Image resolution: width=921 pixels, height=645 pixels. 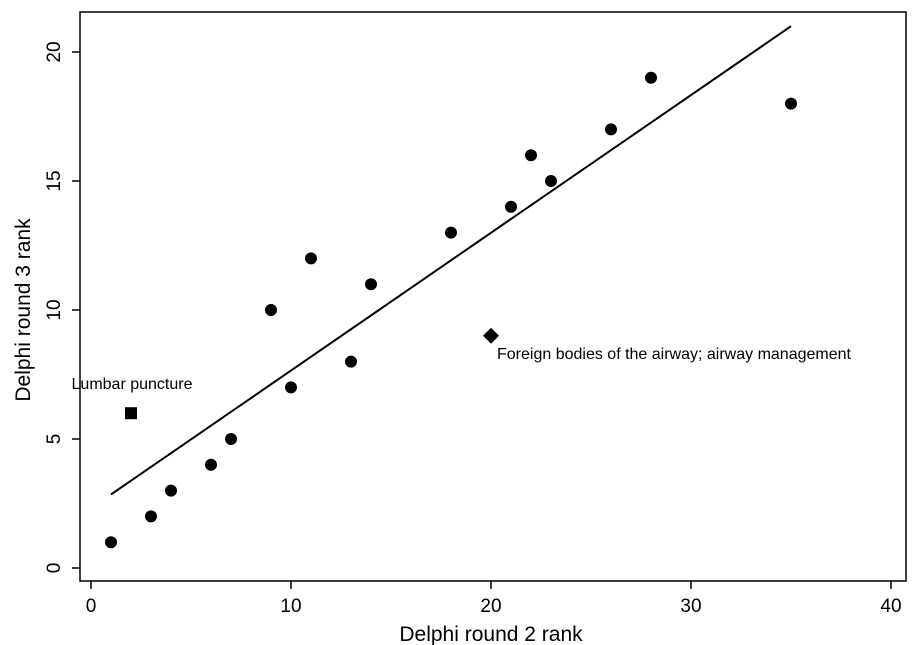 I want to click on annotation-label: Lumbar puncture, so click(x=132, y=384).